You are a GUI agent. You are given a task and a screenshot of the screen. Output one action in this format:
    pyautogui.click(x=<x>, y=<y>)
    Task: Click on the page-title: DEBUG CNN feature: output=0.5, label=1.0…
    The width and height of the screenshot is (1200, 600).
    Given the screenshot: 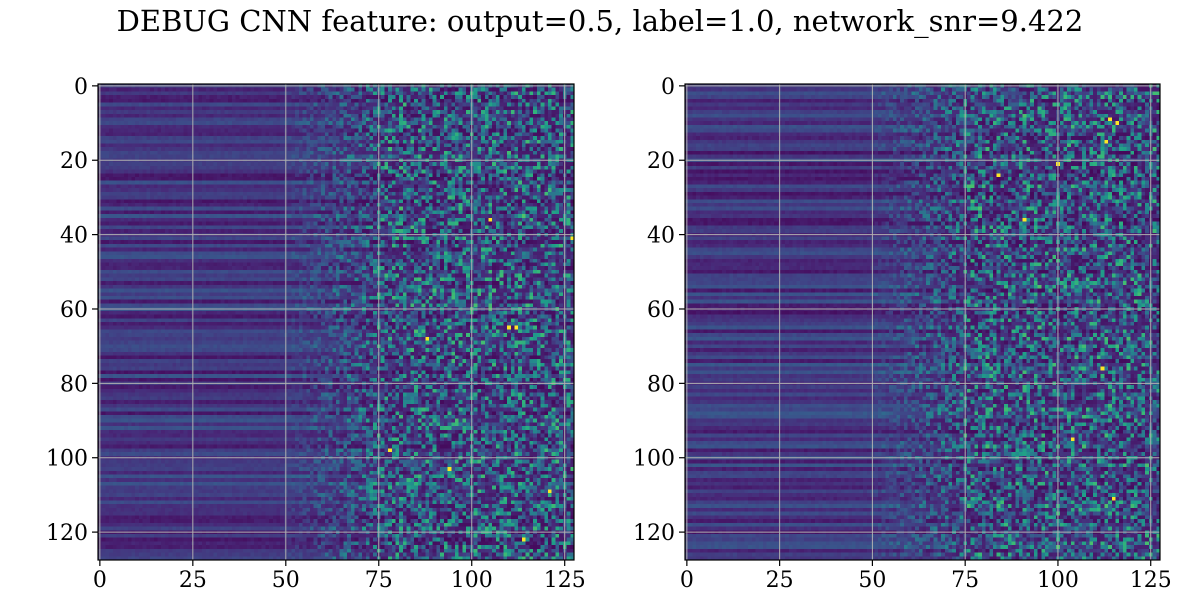 What is the action you would take?
    pyautogui.click(x=600, y=21)
    